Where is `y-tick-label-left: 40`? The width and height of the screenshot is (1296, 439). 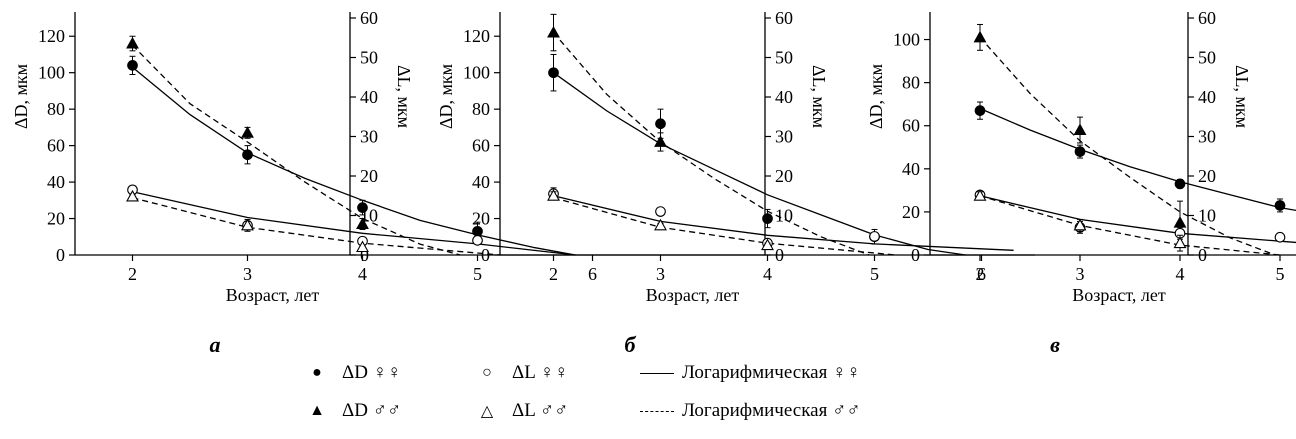
y-tick-label-left: 40 is located at coordinates (56, 182).